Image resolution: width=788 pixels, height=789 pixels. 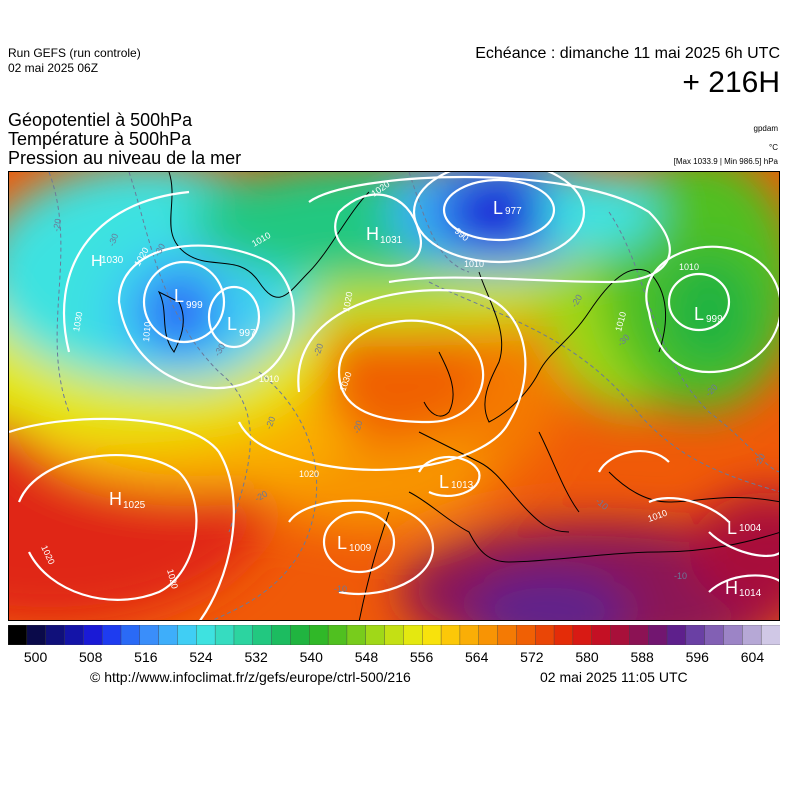 I want to click on pressure-center: L 977, so click(x=507, y=208).